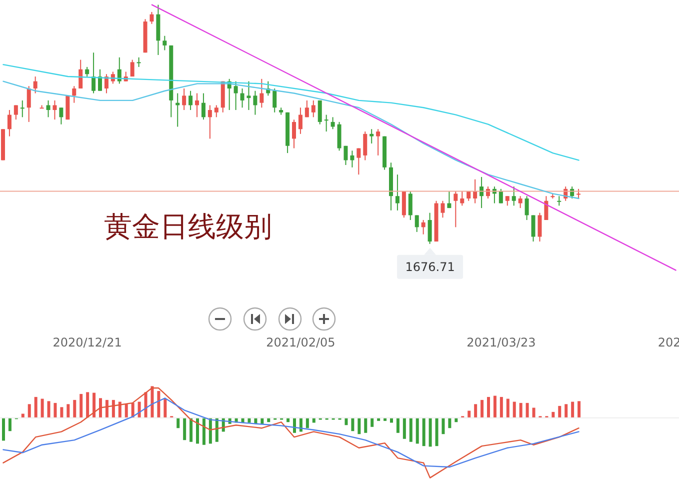 This screenshot has height=482, width=679. Describe the element at coordinates (501, 343) in the screenshot. I see `x-tick-label: 2021/03/23` at that location.